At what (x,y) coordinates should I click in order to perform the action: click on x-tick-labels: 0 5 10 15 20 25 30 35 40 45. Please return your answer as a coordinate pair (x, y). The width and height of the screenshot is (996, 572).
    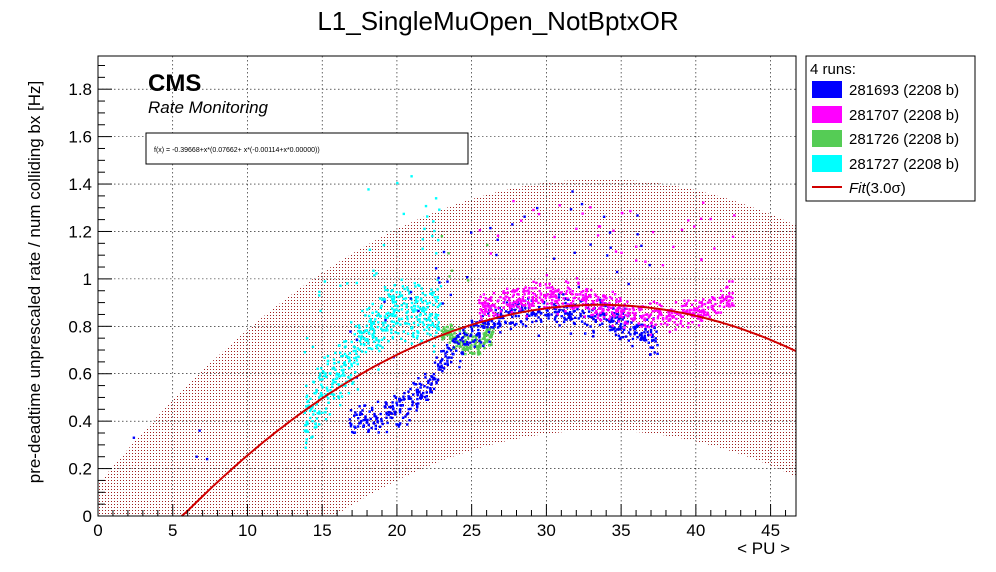
    Looking at the image, I should click on (436, 530).